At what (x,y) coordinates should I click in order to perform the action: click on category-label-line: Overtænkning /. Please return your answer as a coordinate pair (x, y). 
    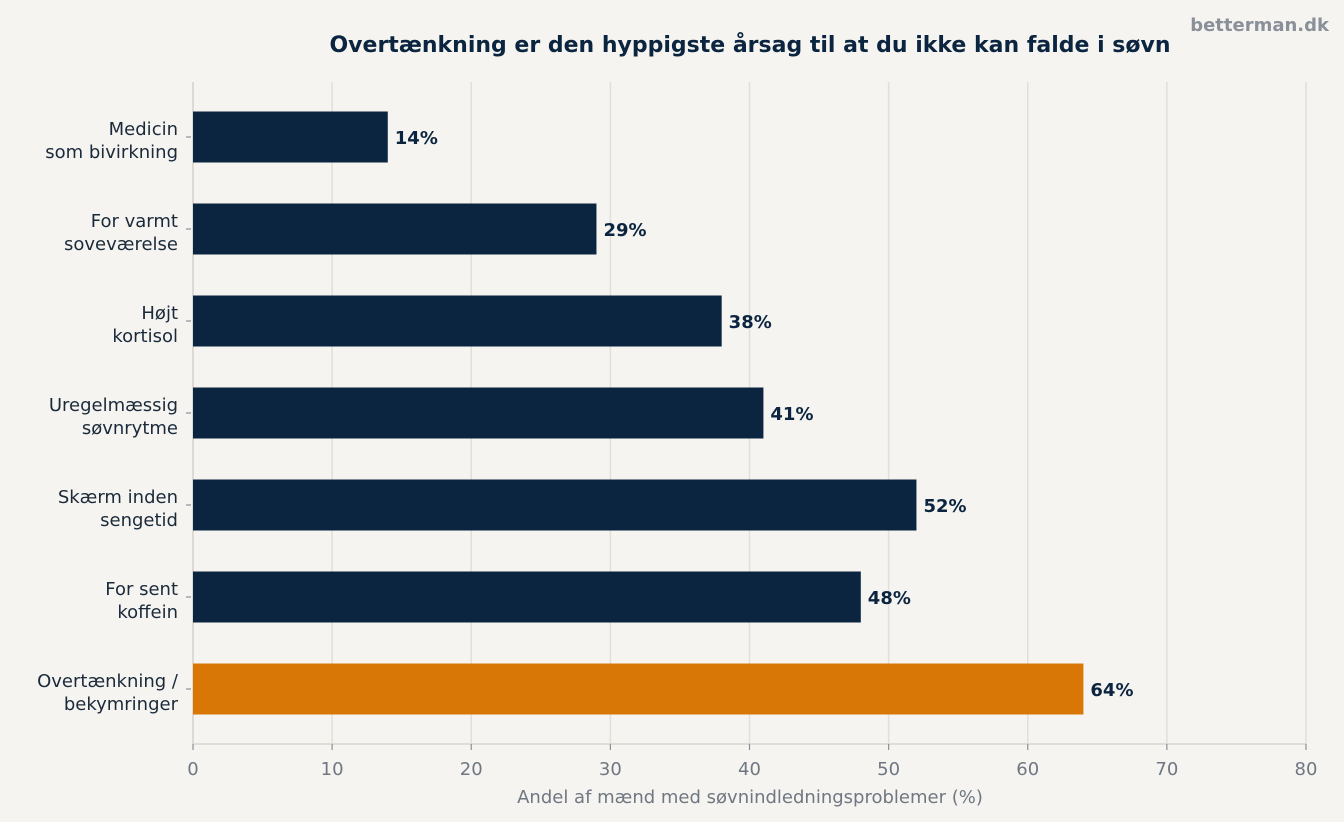
    Looking at the image, I should click on (108, 681).